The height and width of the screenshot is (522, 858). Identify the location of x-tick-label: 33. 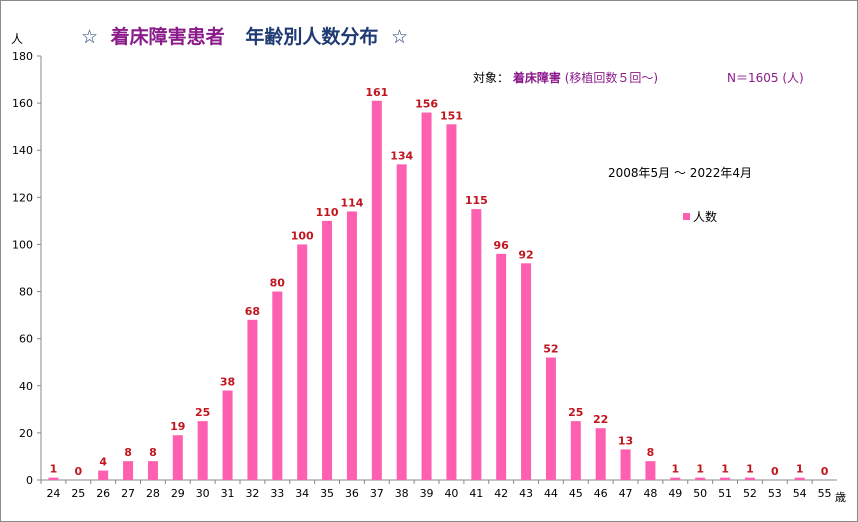
(277, 493).